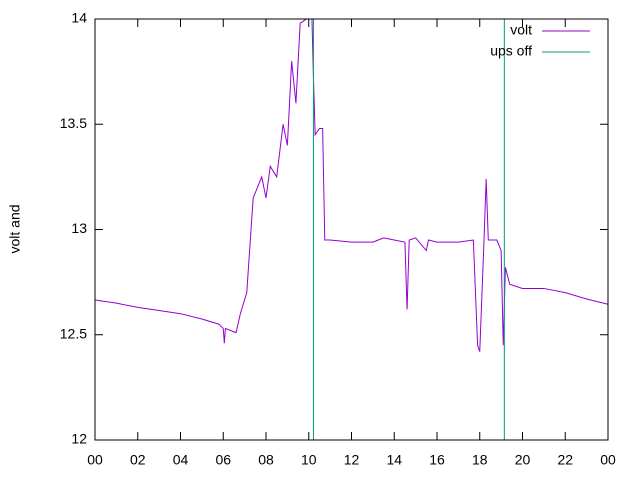 The image size is (640, 480). Describe the element at coordinates (480, 460) in the screenshot. I see `x-tick-label: 18` at that location.